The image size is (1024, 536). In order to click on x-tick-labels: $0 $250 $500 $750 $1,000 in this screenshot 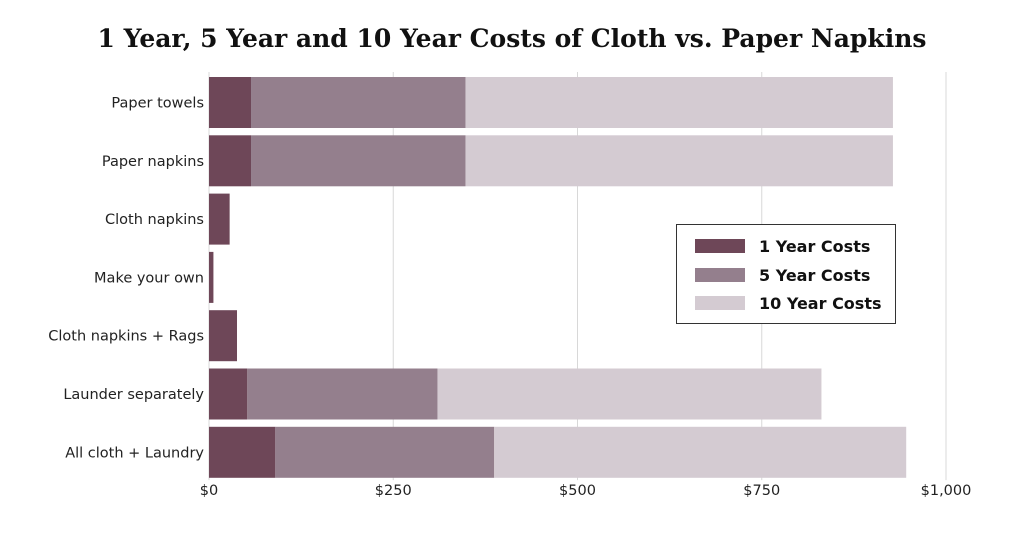, I will do `click(586, 491)`.